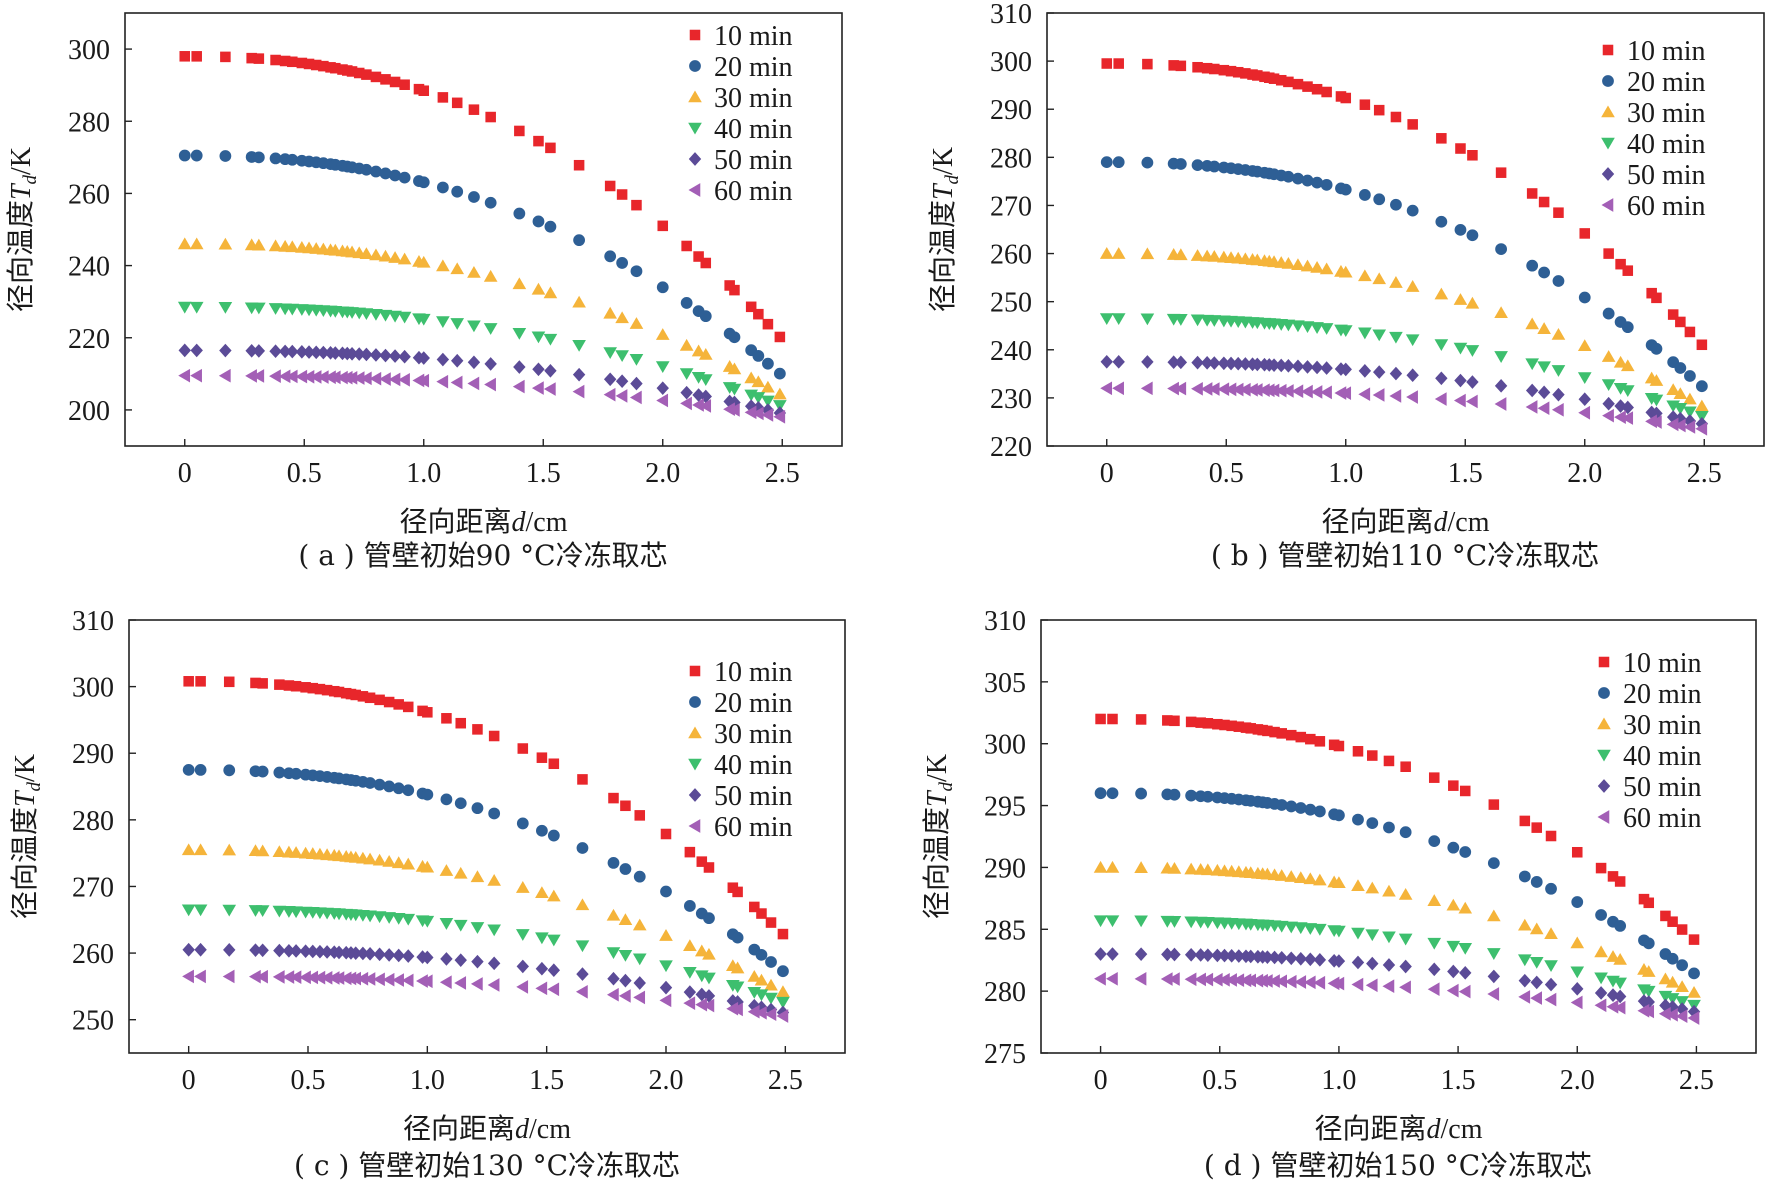 The image size is (1765, 1191). Describe the element at coordinates (753, 129) in the screenshot. I see `legend-label: 40 min` at that location.